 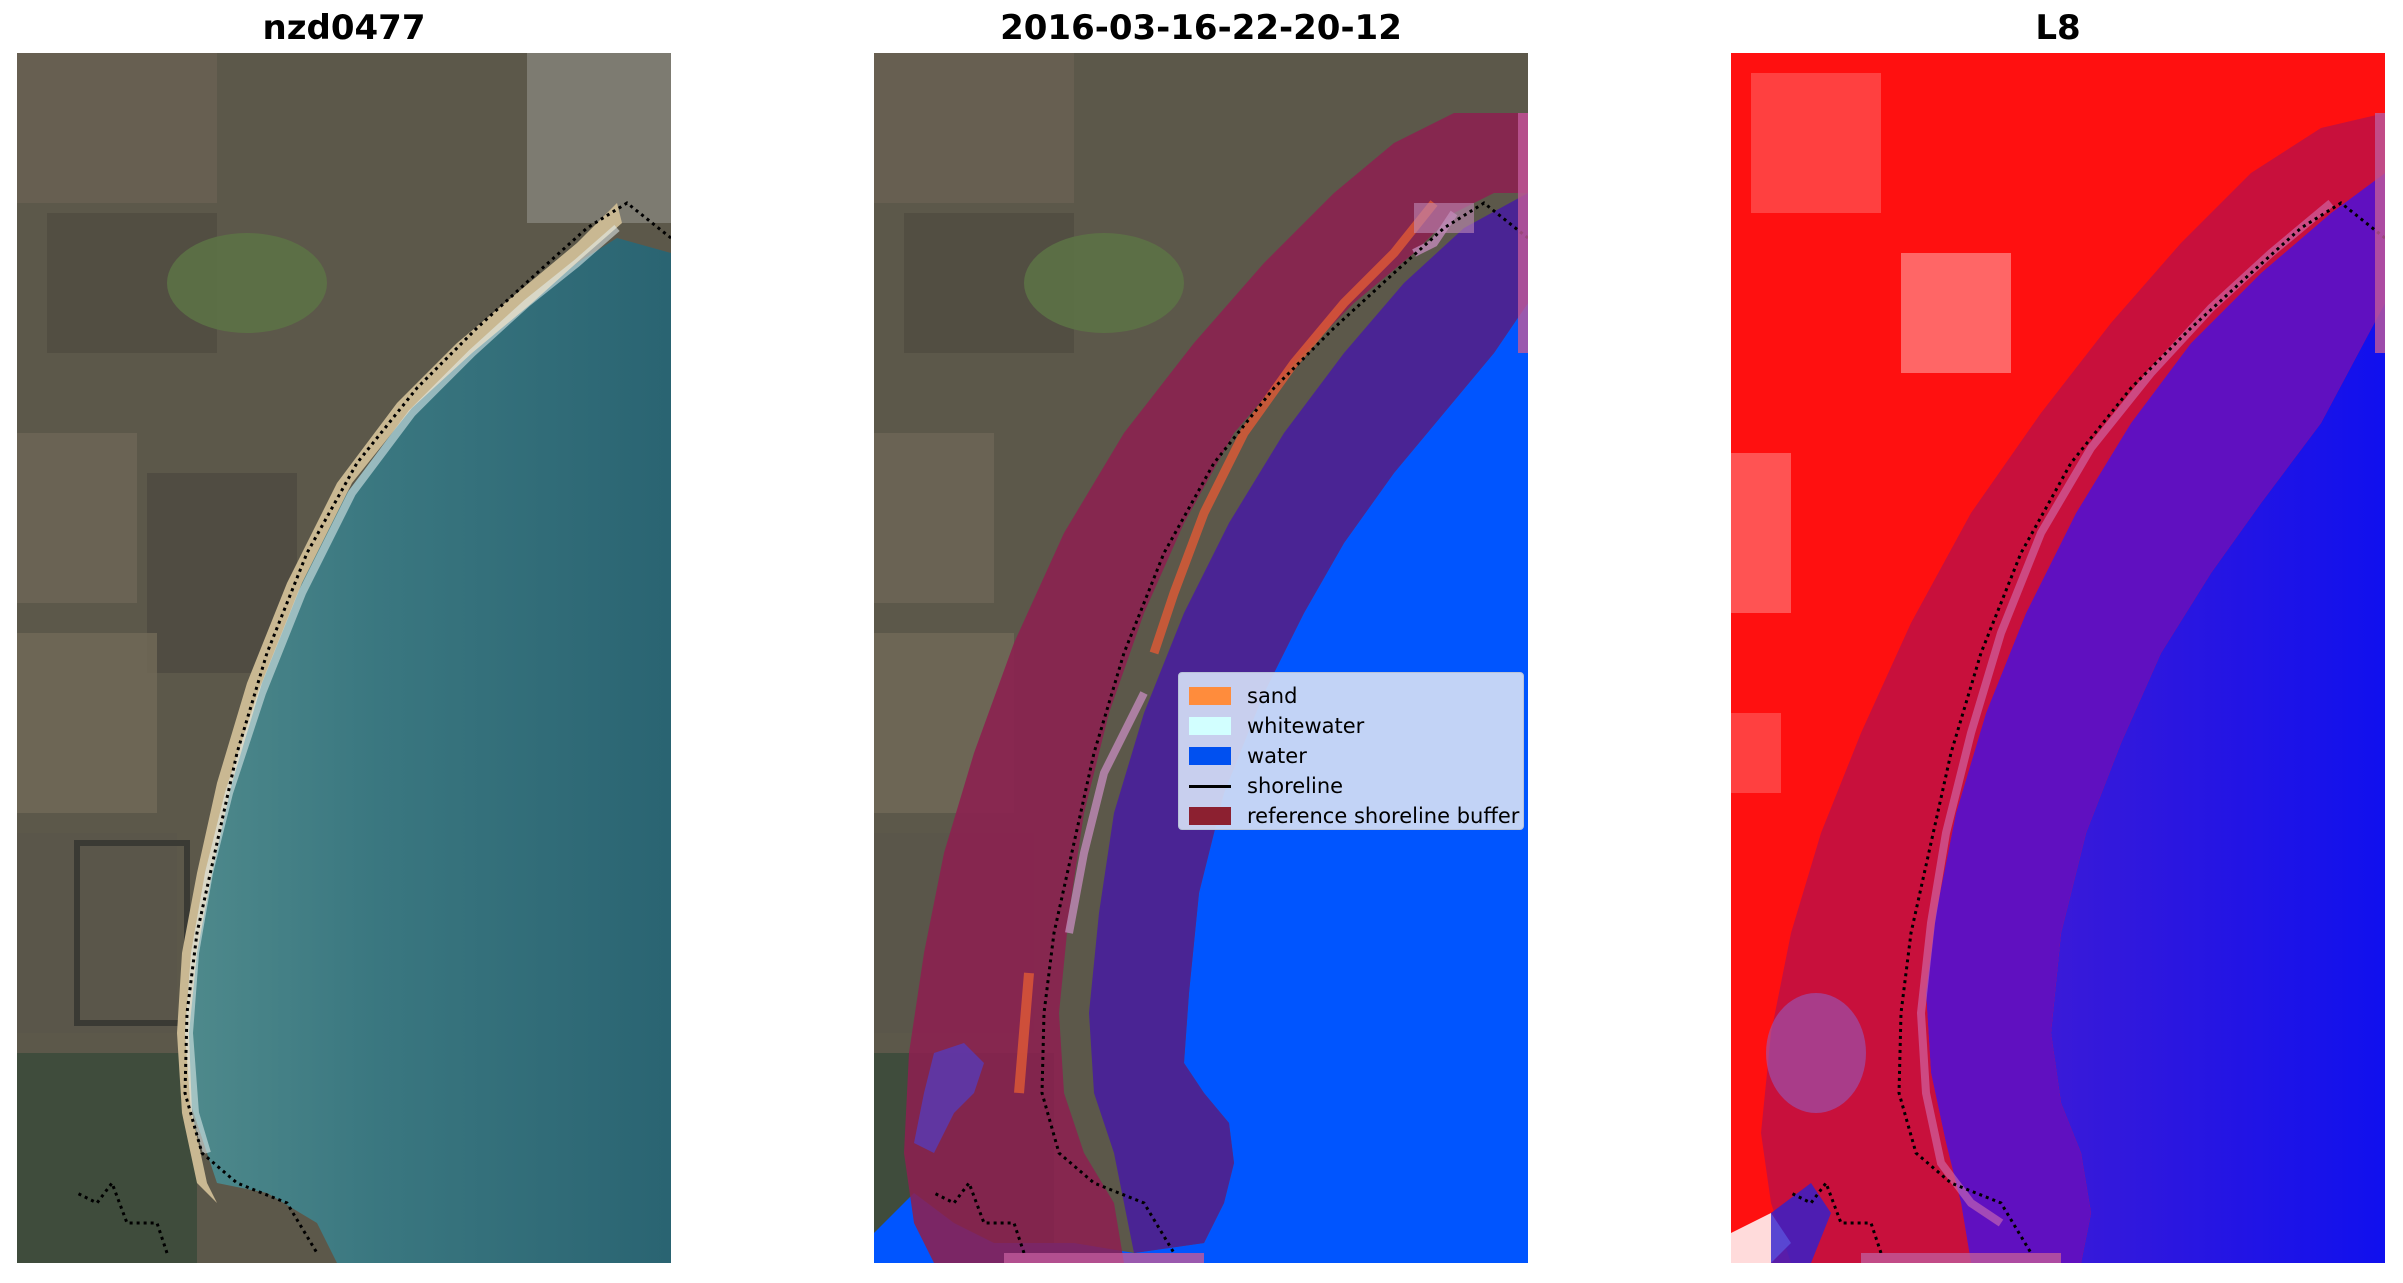 What do you see at coordinates (1277, 756) in the screenshot?
I see `legend-label-water: water` at bounding box center [1277, 756].